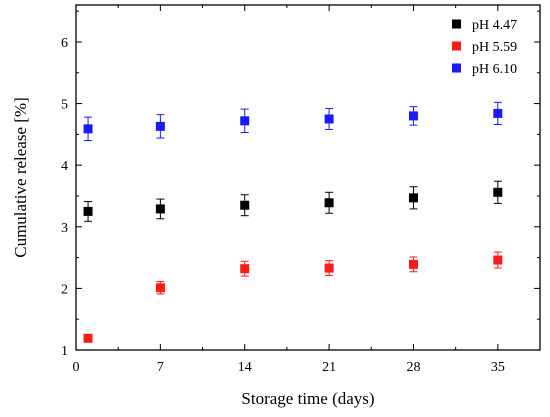 Image resolution: width=550 pixels, height=417 pixels. What do you see at coordinates (64, 105) in the screenshot?
I see `y-tick-label: 5` at bounding box center [64, 105].